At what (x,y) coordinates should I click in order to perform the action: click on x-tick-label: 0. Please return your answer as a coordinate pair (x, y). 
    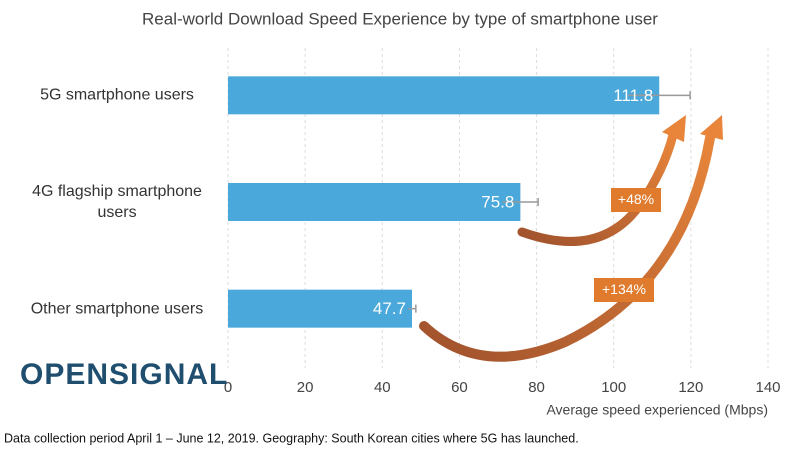
    Looking at the image, I should click on (228, 387).